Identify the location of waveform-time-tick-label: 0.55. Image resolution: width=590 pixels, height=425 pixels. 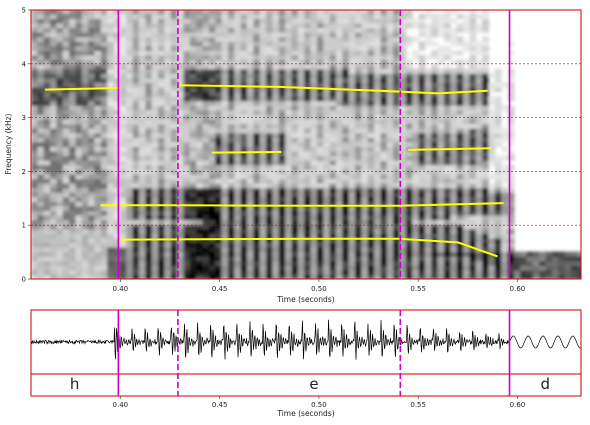
(418, 405).